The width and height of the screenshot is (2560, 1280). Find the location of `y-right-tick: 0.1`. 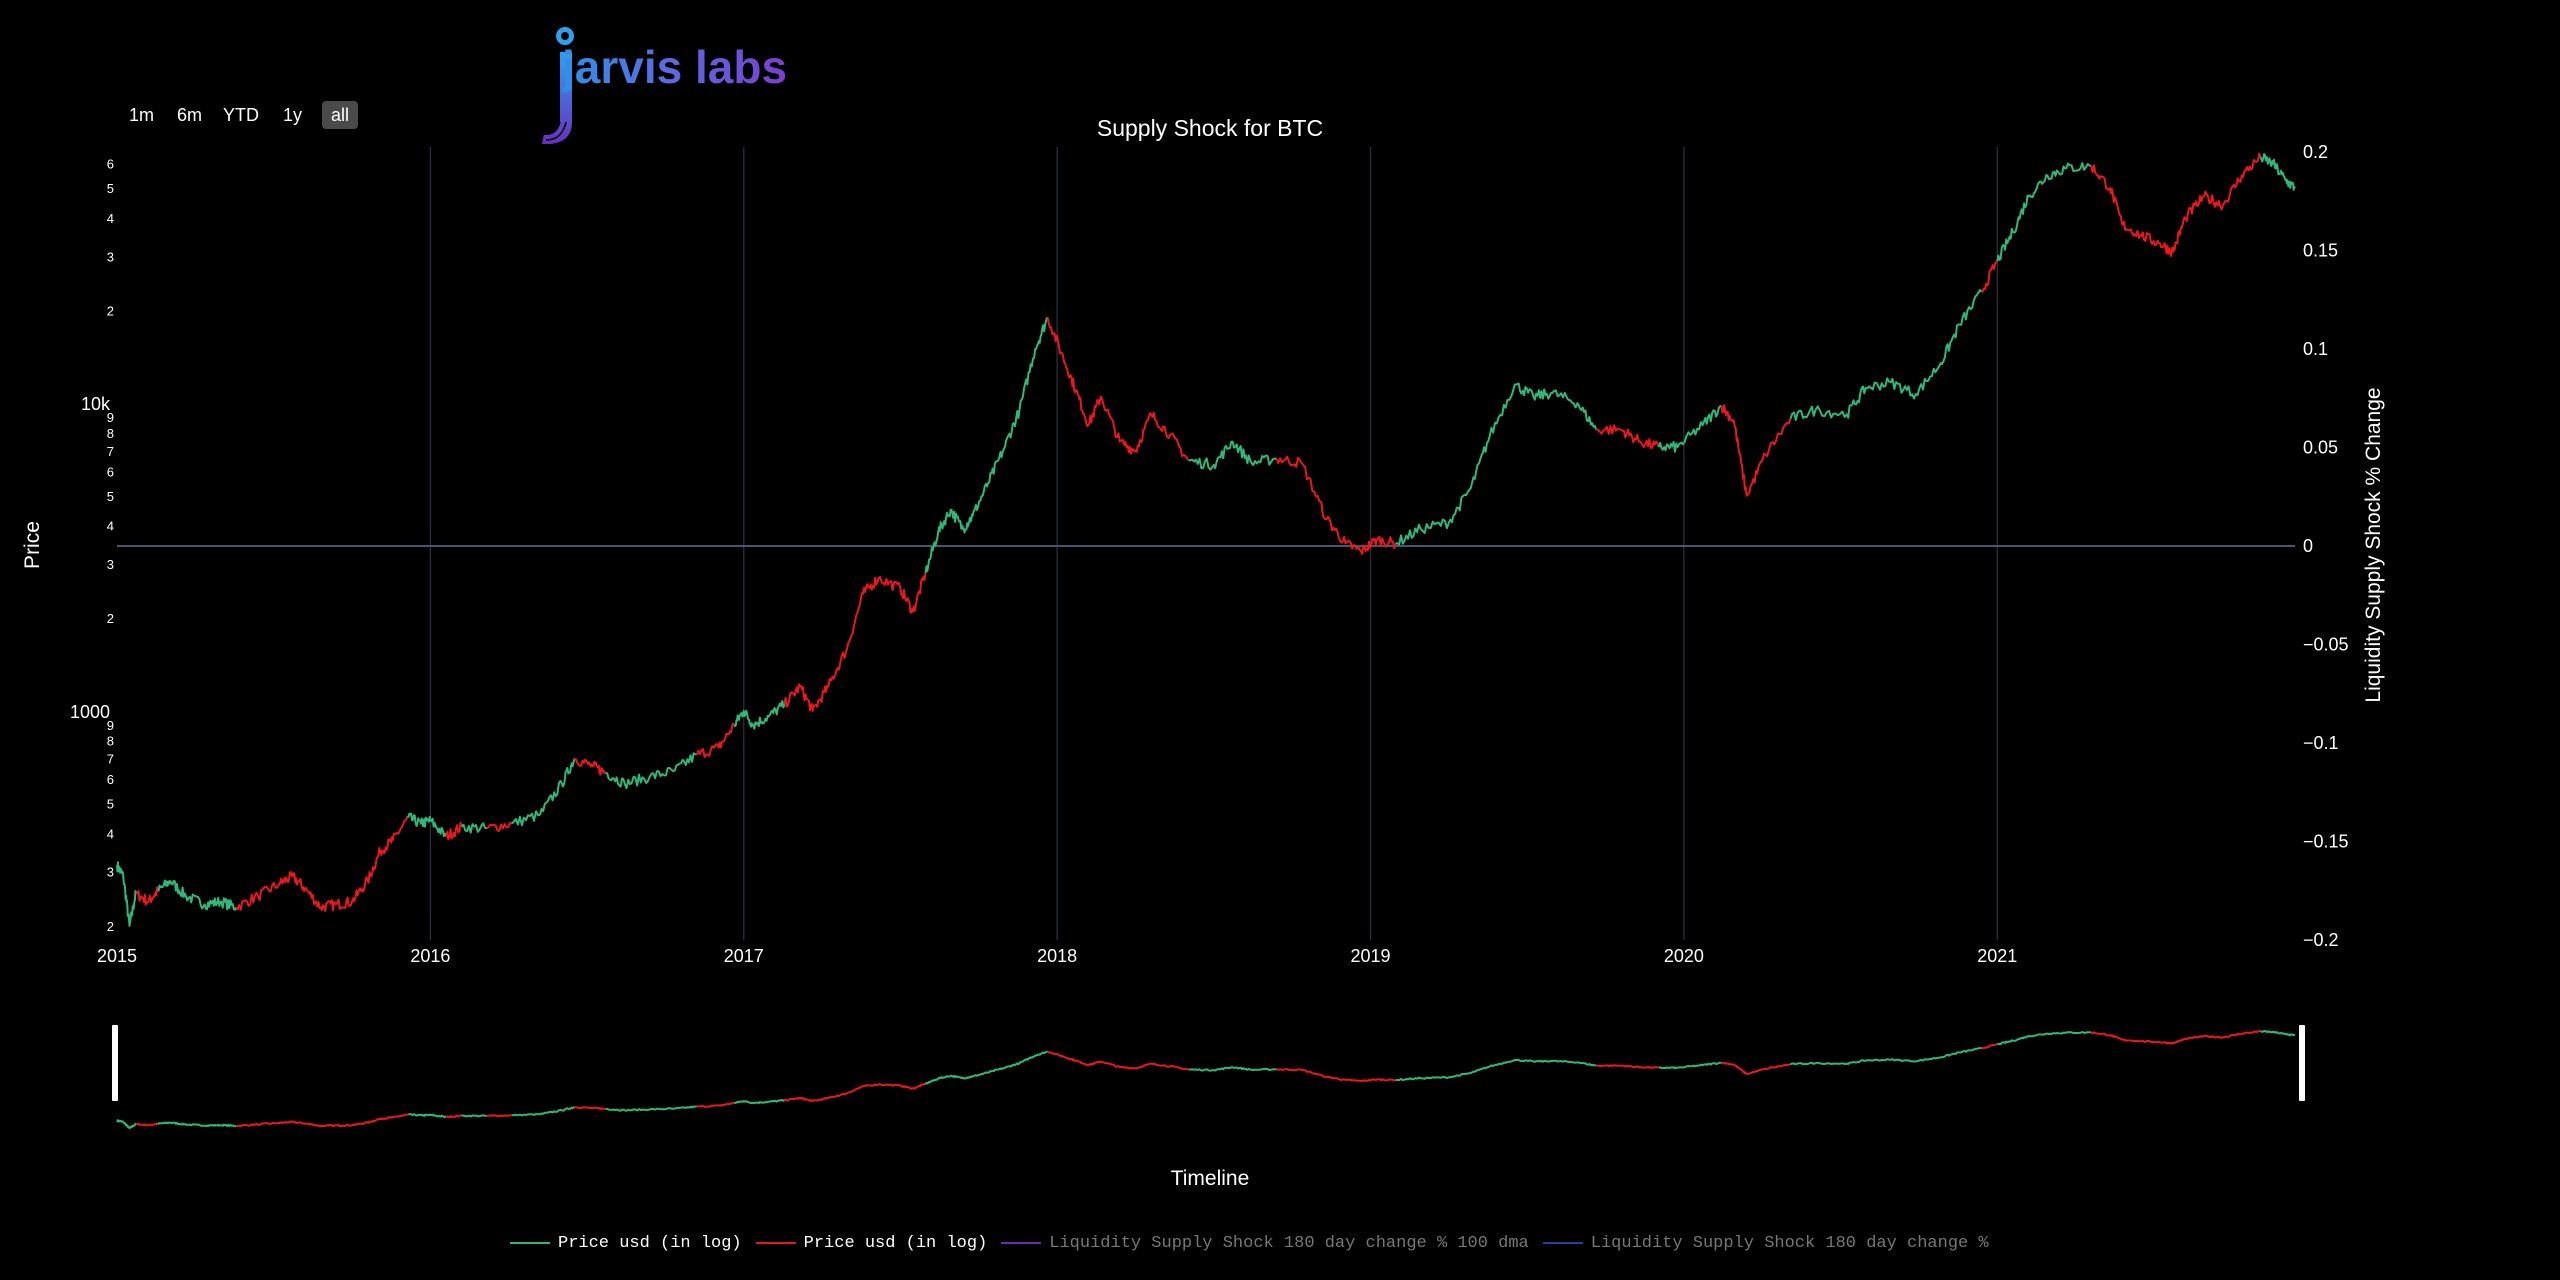

y-right-tick: 0.1 is located at coordinates (2315, 349).